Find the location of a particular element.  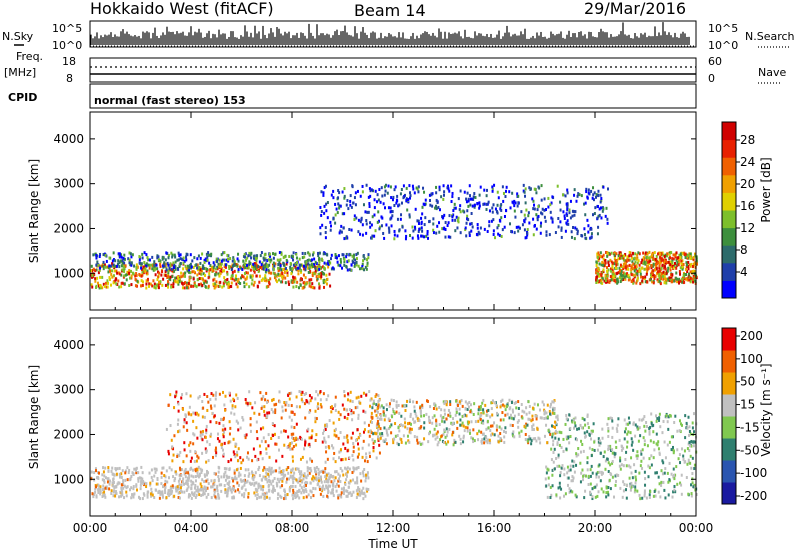

colorbar-segment is located at coordinates (729, 131).